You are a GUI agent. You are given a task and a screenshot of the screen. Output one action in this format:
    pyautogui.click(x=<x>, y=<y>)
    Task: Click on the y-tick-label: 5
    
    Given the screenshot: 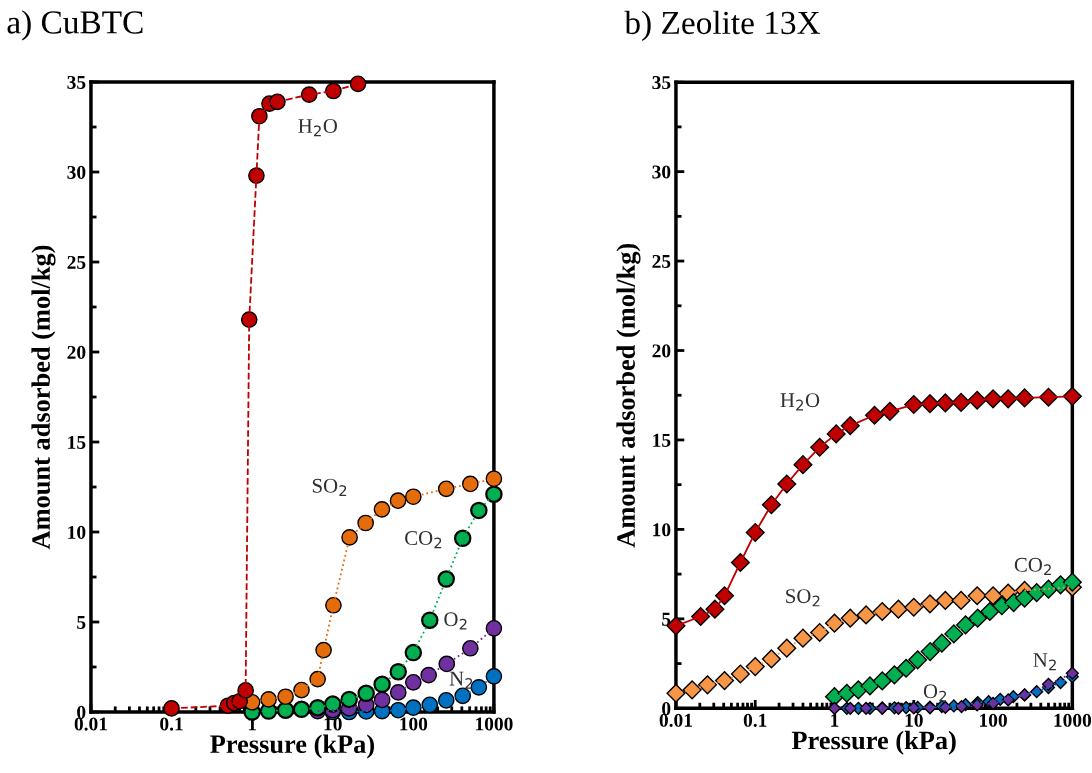 What is the action you would take?
    pyautogui.click(x=81, y=622)
    